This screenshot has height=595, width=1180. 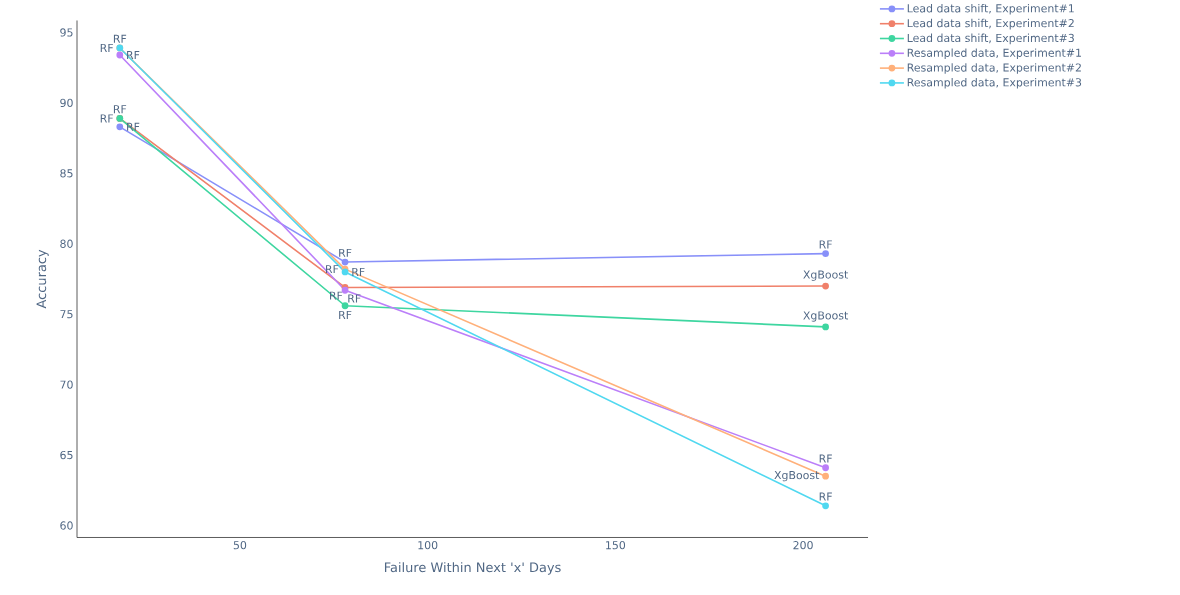 I want to click on x-tick-label: 200, so click(x=803, y=545).